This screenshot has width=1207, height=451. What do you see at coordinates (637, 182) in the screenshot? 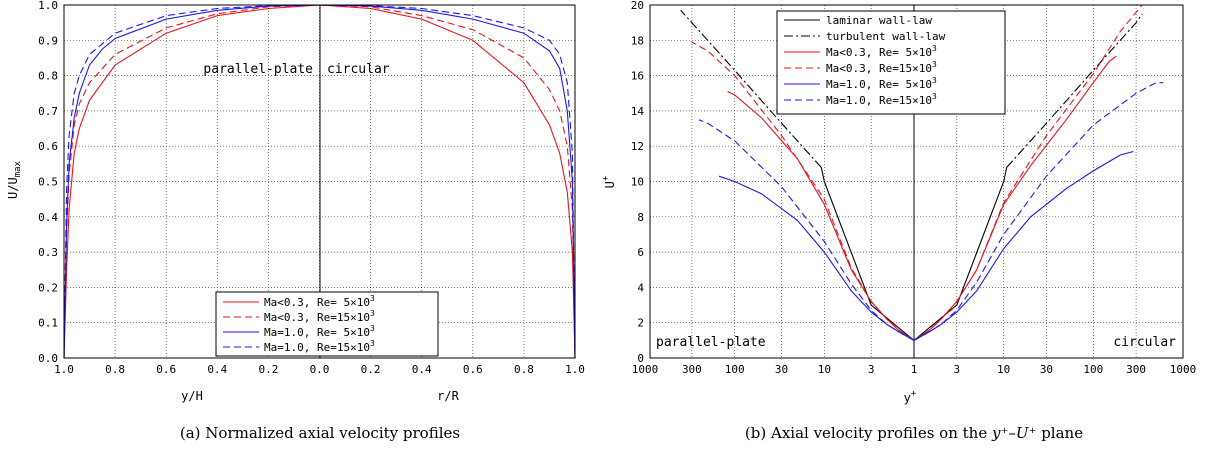
I see `chart-b-y-tick-label: 10` at bounding box center [637, 182].